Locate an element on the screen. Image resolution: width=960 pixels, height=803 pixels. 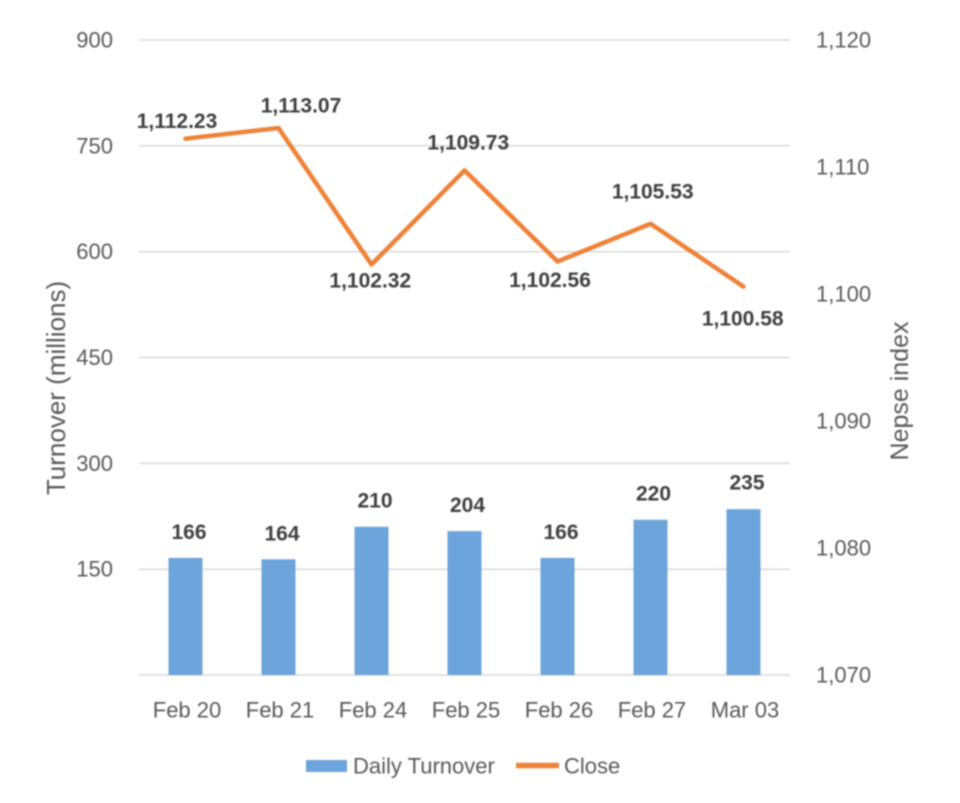
svg-text: 900 is located at coordinates (94, 40).